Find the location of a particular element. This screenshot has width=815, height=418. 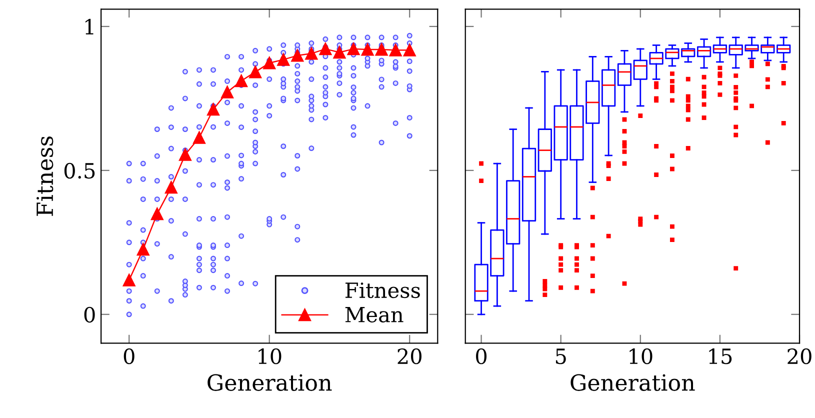

y-tick-label: 0 is located at coordinates (89, 314).